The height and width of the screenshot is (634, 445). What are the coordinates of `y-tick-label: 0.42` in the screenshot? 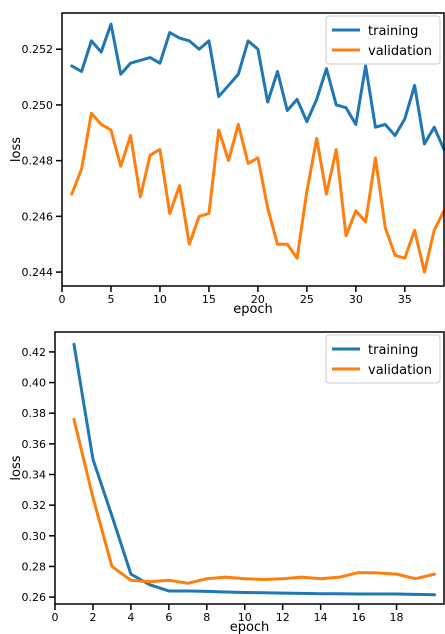 It's located at (34, 352).